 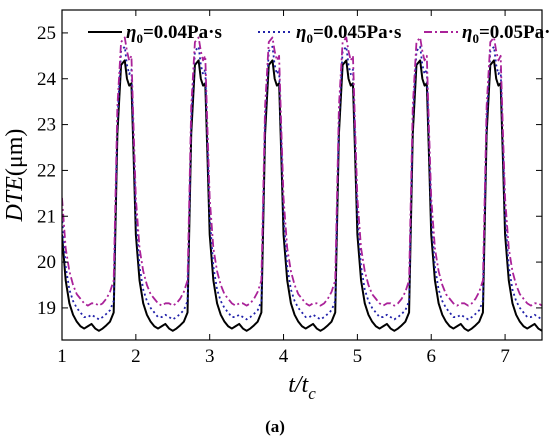 What do you see at coordinates (298, 385) in the screenshot?
I see `x-axis-label-main: t/t` at bounding box center [298, 385].